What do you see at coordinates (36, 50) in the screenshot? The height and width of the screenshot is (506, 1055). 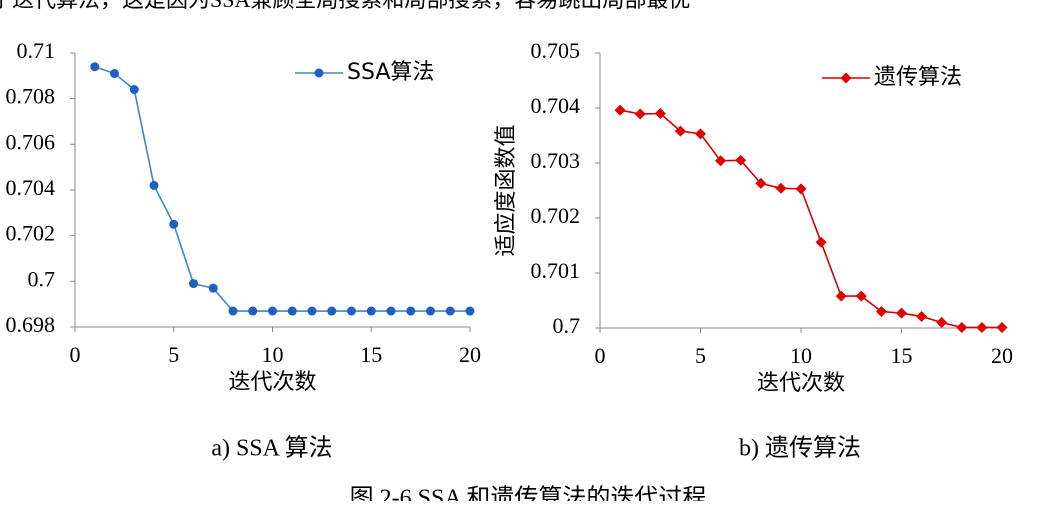 I see `y-tick-label: 0.71` at bounding box center [36, 50].